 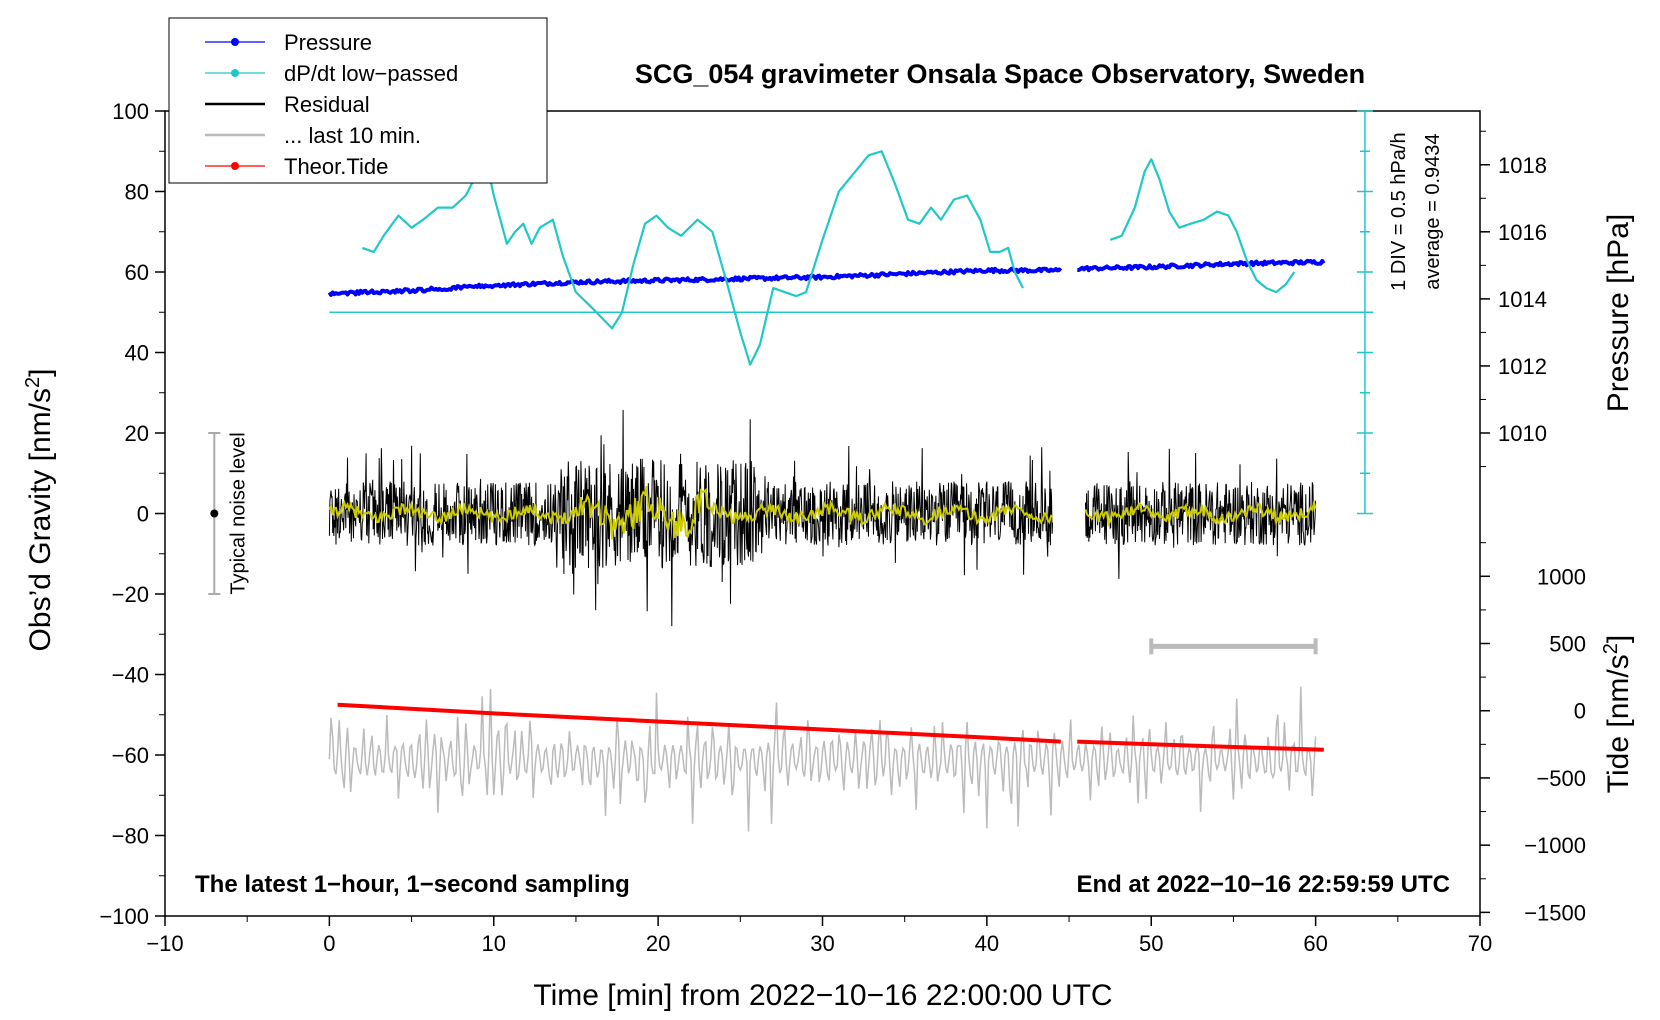 I want to click on y-tick-label: −60, so click(x=130, y=755).